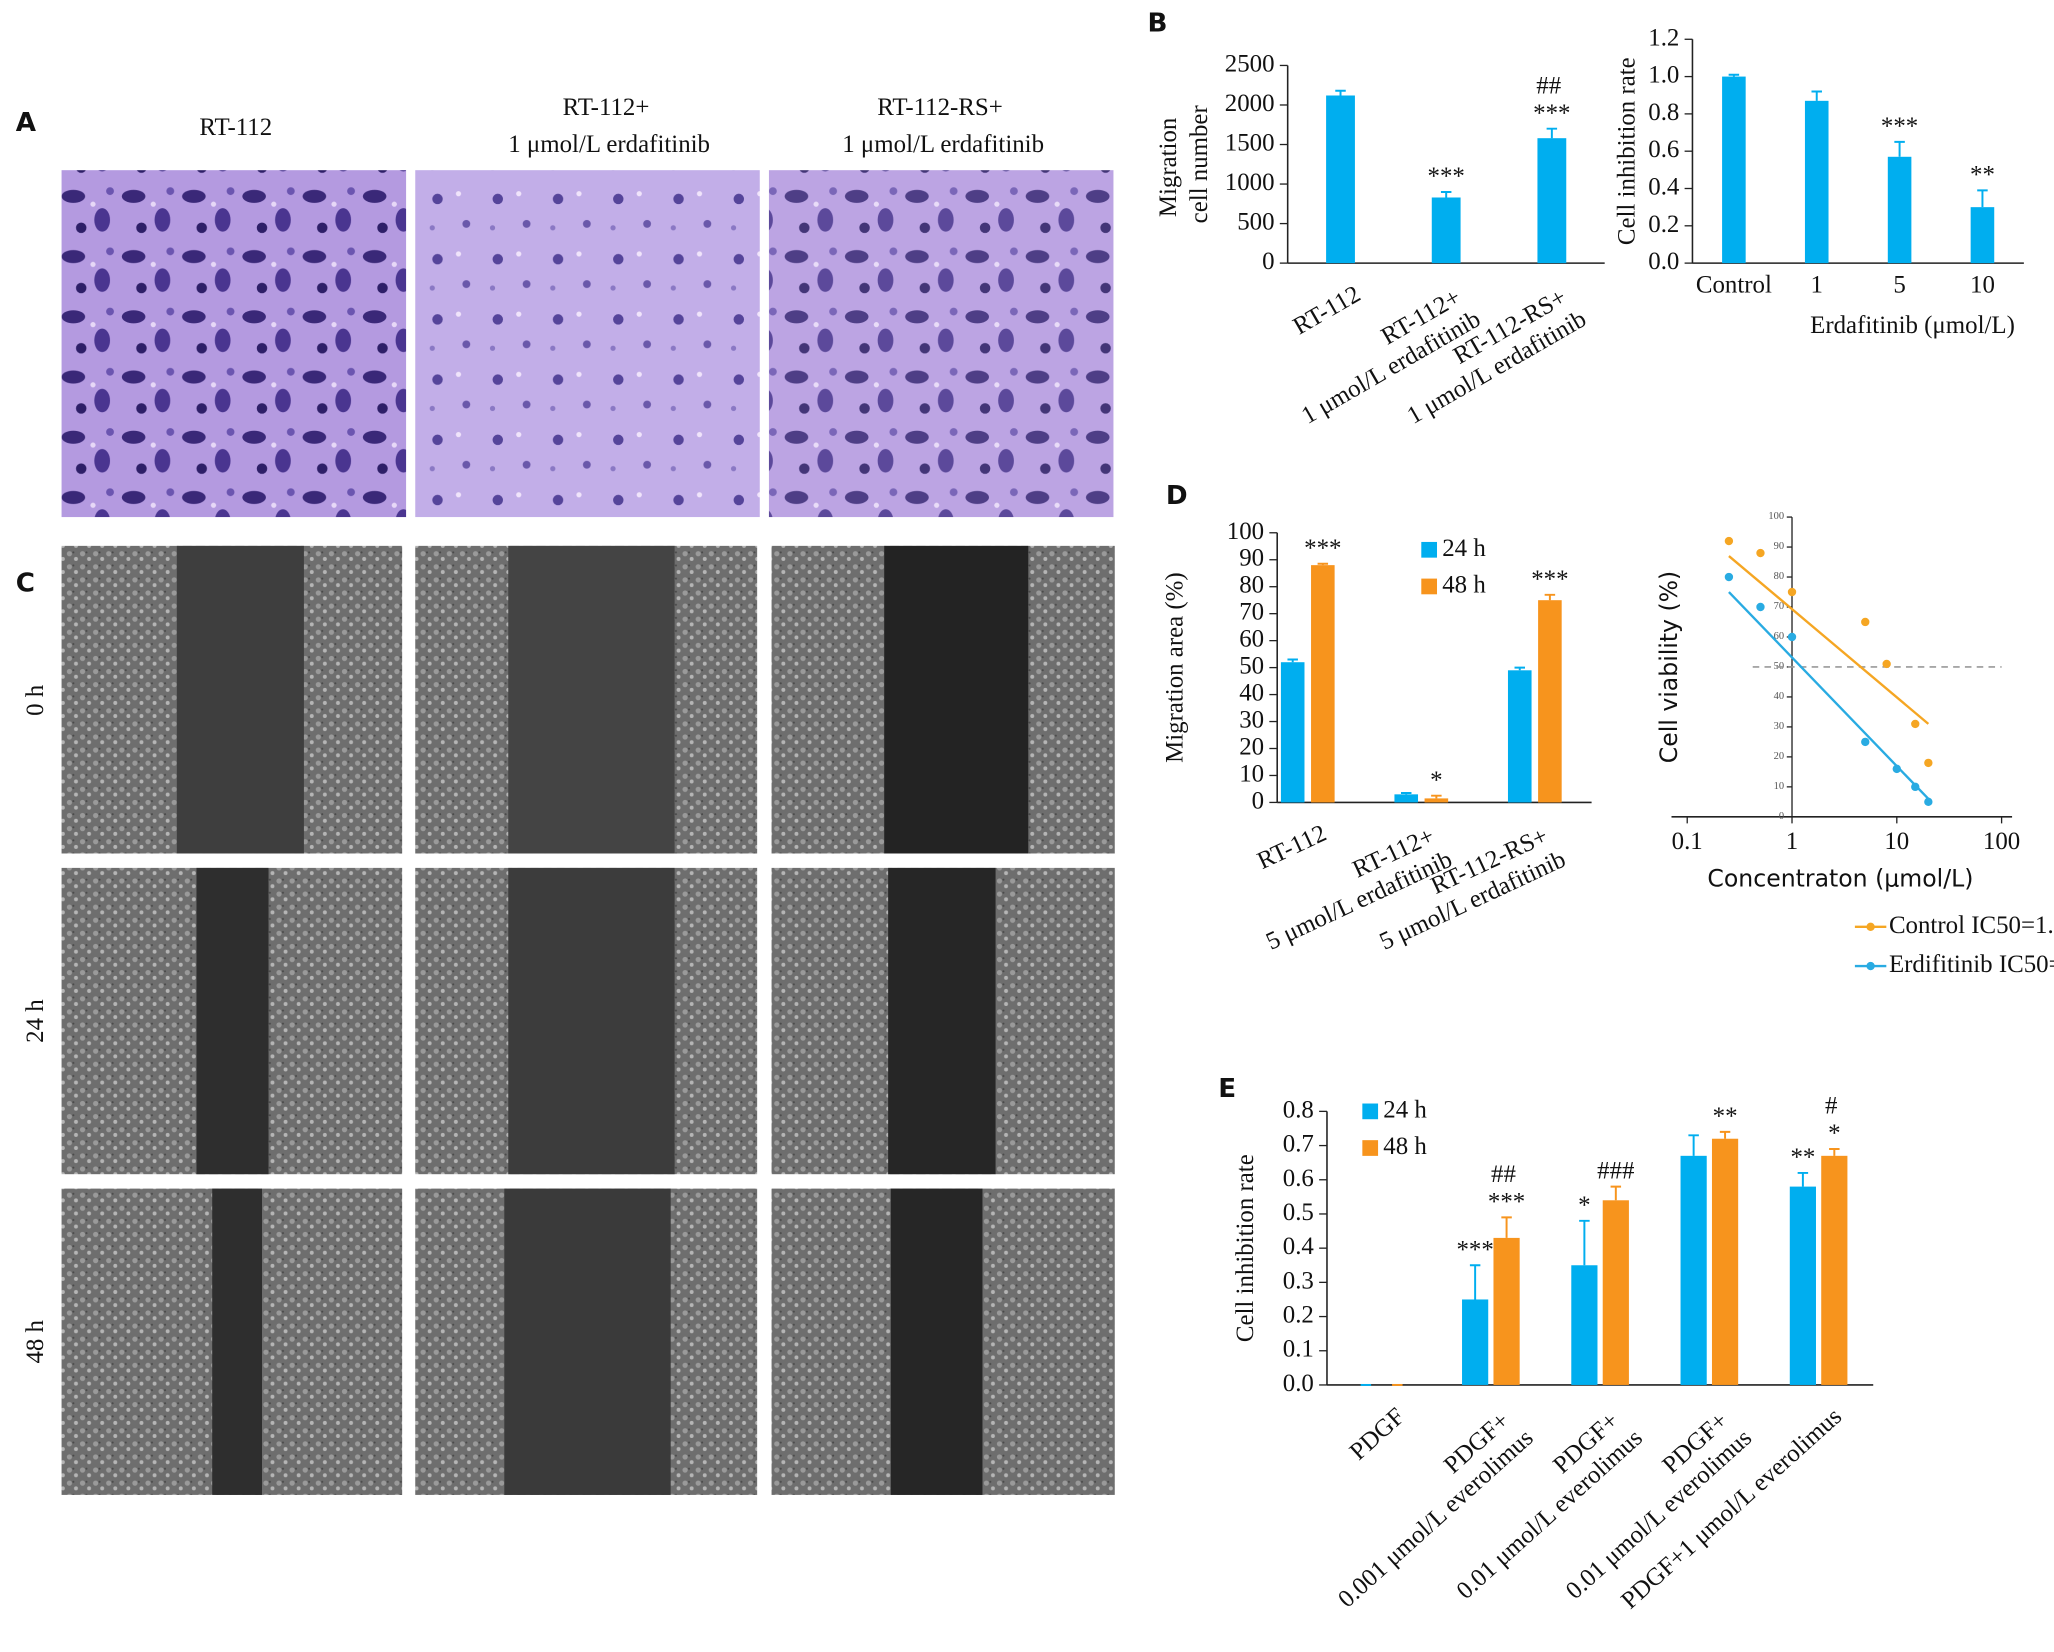 This screenshot has height=1652, width=2054. What do you see at coordinates (1258, 800) in the screenshot?
I see `y-tick-label: 0` at bounding box center [1258, 800].